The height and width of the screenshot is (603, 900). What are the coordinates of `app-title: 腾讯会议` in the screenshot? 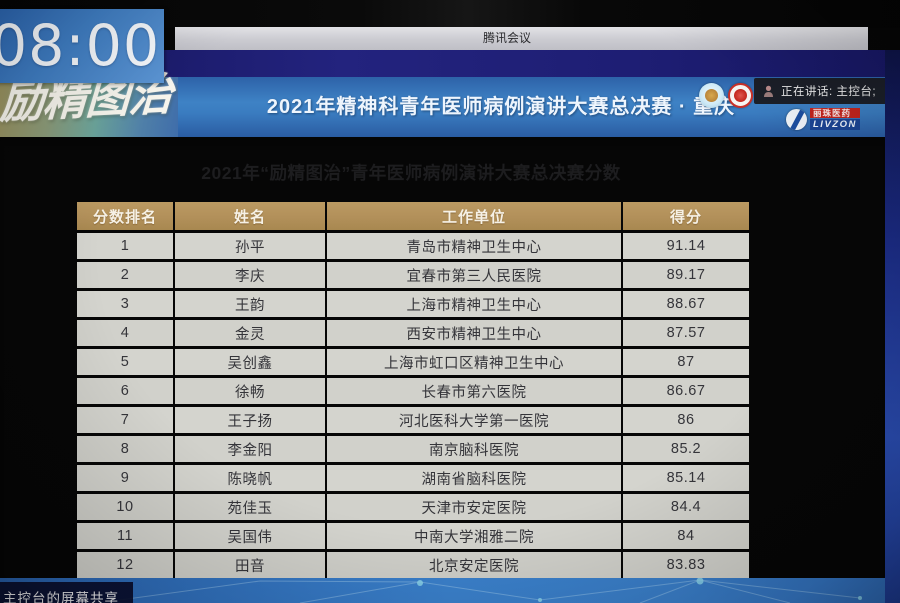 It's located at (507, 38).